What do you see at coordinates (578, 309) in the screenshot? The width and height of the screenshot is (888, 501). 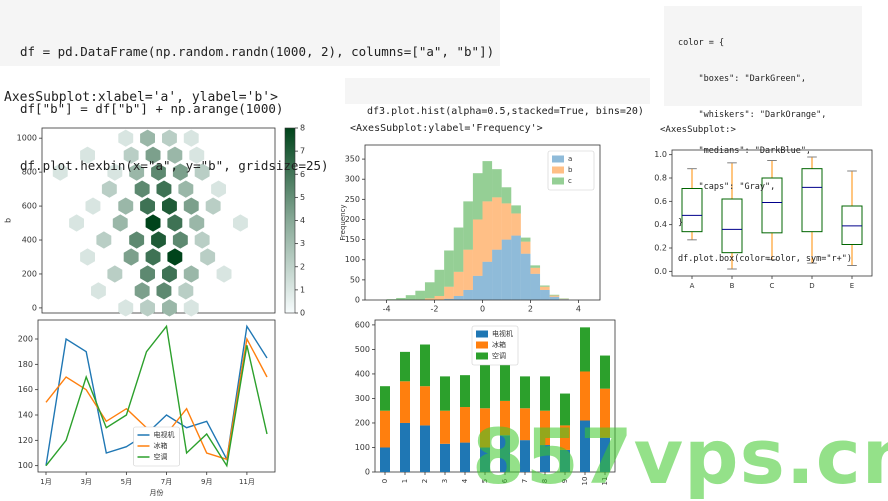 I see `x-tick-label: 4` at bounding box center [578, 309].